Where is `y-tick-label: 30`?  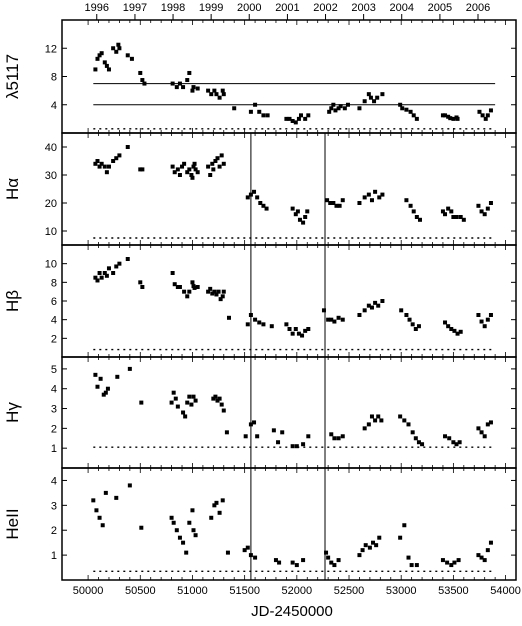 y-tick-label: 30 is located at coordinates (51, 176).